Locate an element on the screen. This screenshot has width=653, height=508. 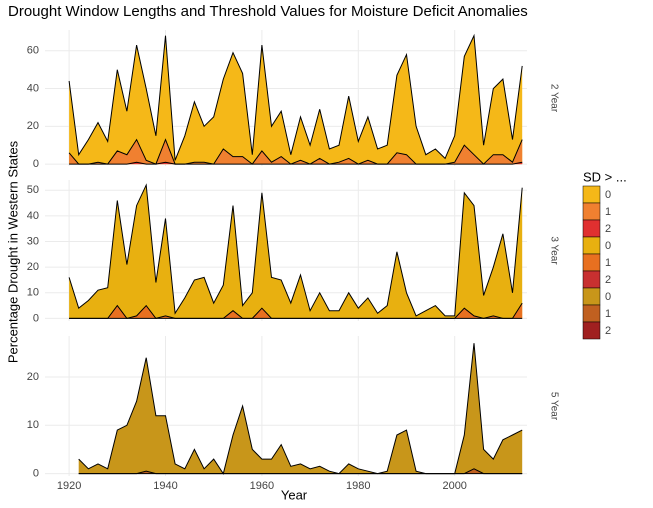
x-axis-label: Year is located at coordinates (294, 494).